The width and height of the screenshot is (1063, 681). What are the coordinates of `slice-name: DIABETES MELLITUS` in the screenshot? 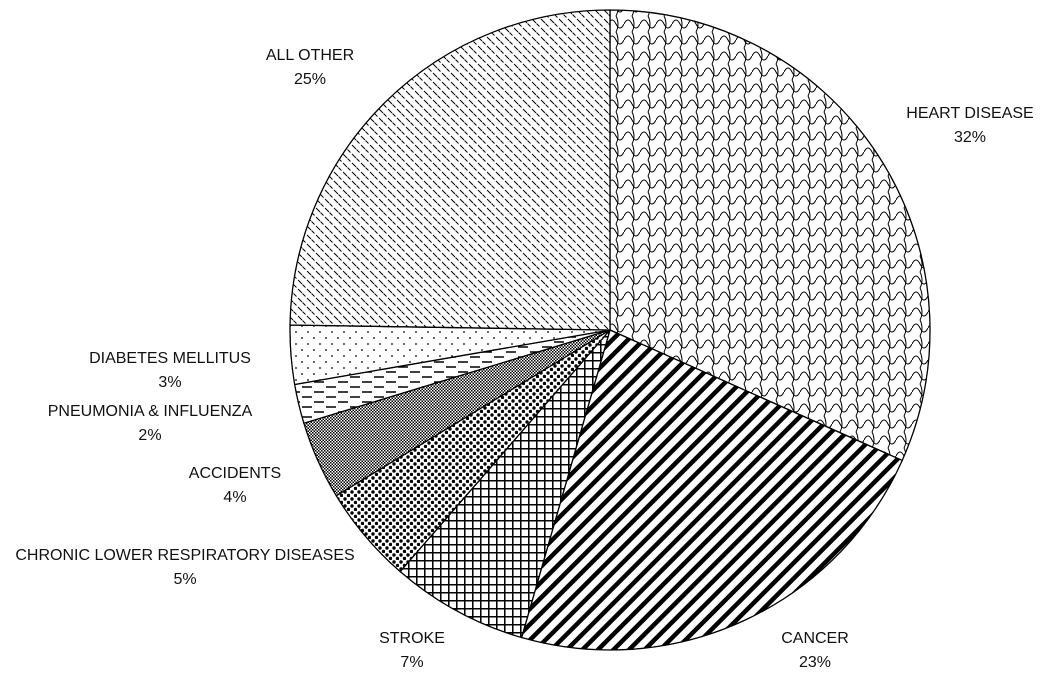 It's located at (170, 358).